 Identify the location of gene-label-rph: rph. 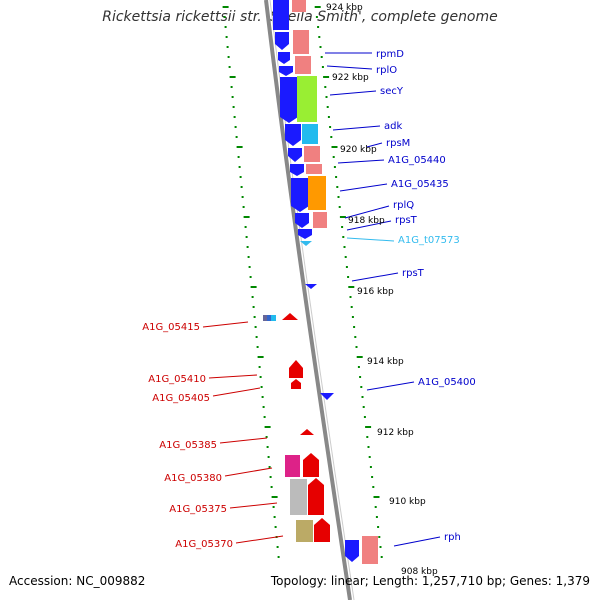
(452, 537).